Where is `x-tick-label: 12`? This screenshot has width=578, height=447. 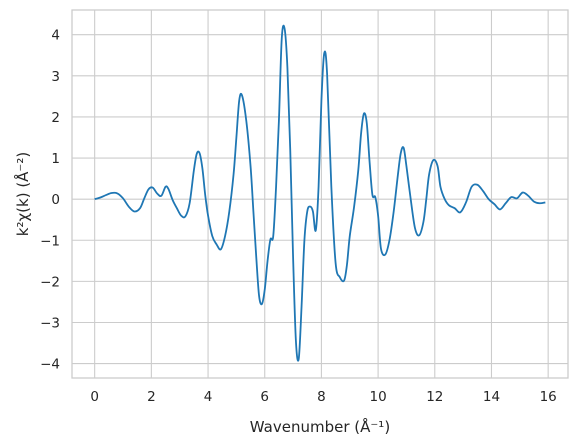
x-tick-label: 12 is located at coordinates (434, 397).